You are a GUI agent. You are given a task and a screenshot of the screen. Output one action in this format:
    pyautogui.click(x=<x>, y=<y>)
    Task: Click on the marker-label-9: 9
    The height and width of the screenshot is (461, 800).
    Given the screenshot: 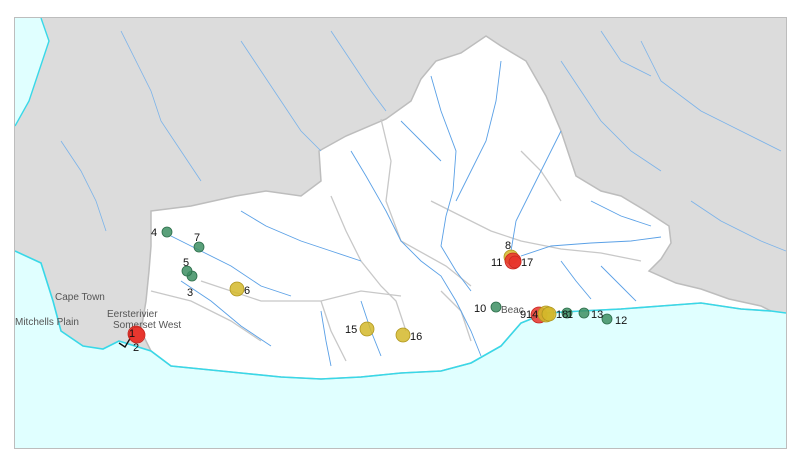 What is the action you would take?
    pyautogui.click(x=523, y=315)
    